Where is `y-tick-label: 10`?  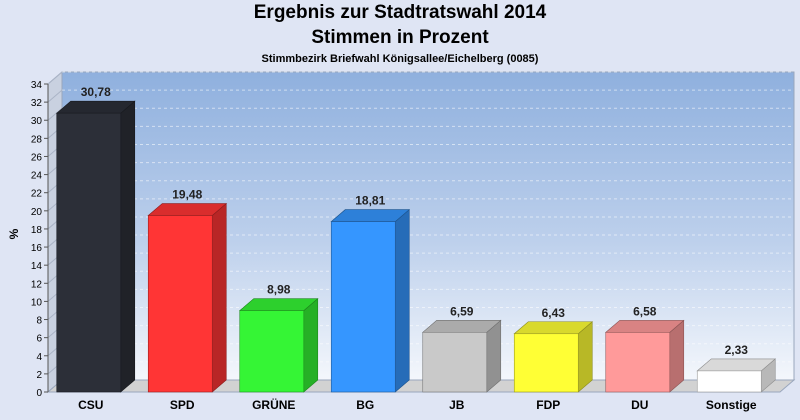
y-tick-label: 10 is located at coordinates (37, 302).